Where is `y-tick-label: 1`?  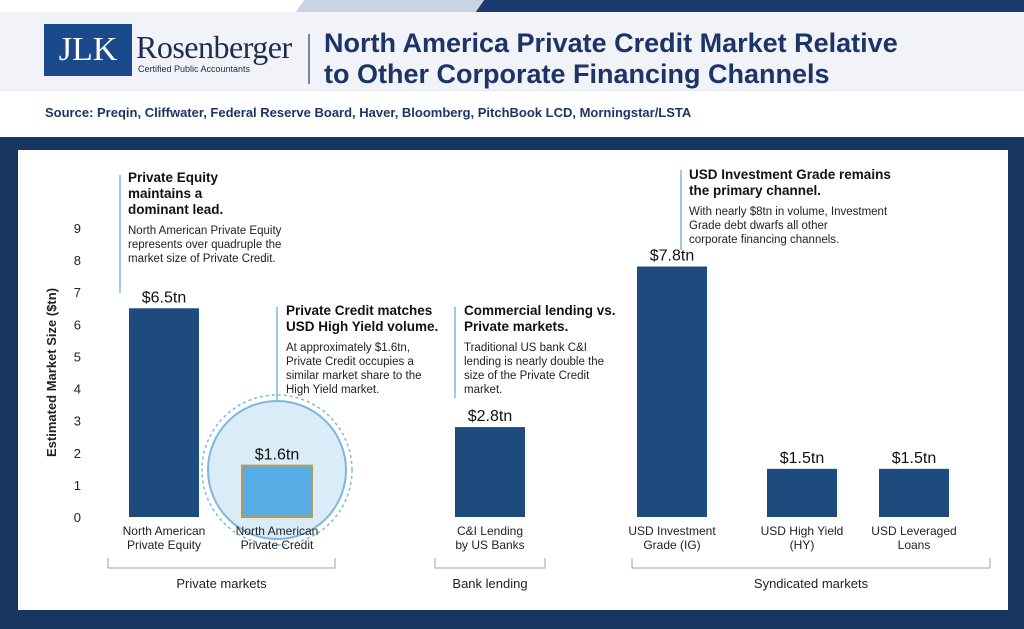 y-tick-label: 1 is located at coordinates (77, 485).